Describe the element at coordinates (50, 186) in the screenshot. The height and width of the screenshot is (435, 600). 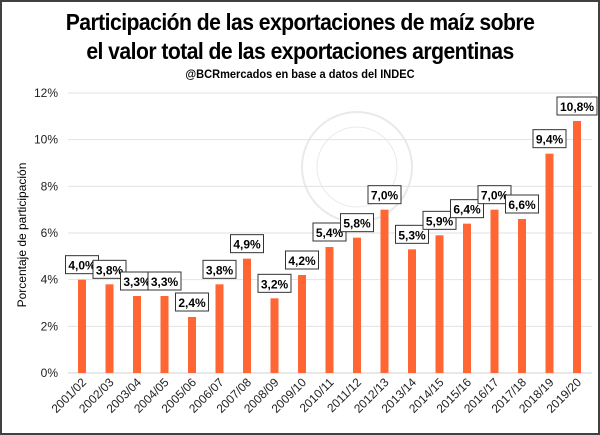
I see `y-tick-label: 8%` at that location.